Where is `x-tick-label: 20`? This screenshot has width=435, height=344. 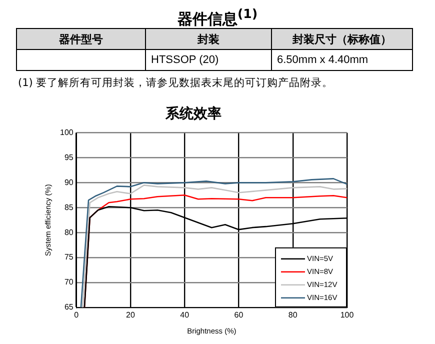 x-tick-label: 20 is located at coordinates (131, 315).